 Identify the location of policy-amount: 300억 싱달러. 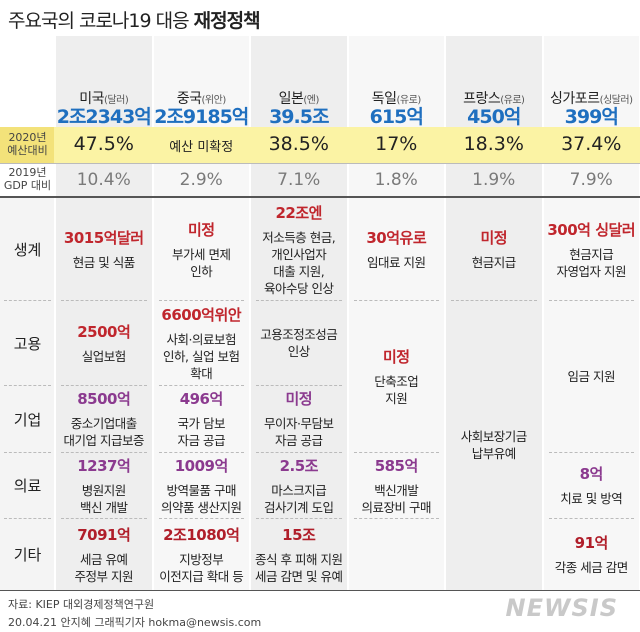
(591, 229).